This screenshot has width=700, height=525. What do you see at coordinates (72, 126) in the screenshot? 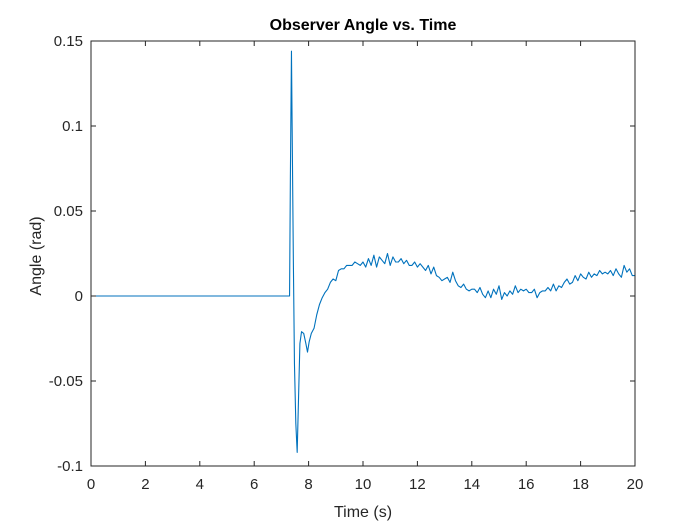
I see `y-tick-label: 0.1` at bounding box center [72, 126].